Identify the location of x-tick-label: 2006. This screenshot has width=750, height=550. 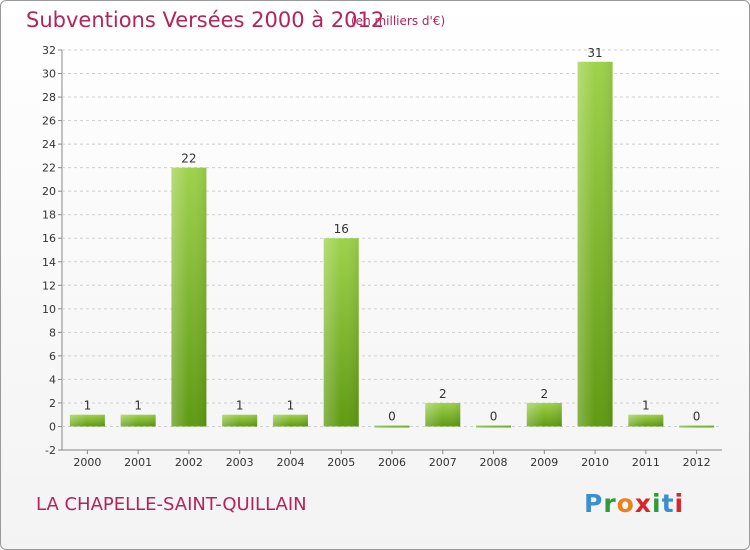
(392, 462).